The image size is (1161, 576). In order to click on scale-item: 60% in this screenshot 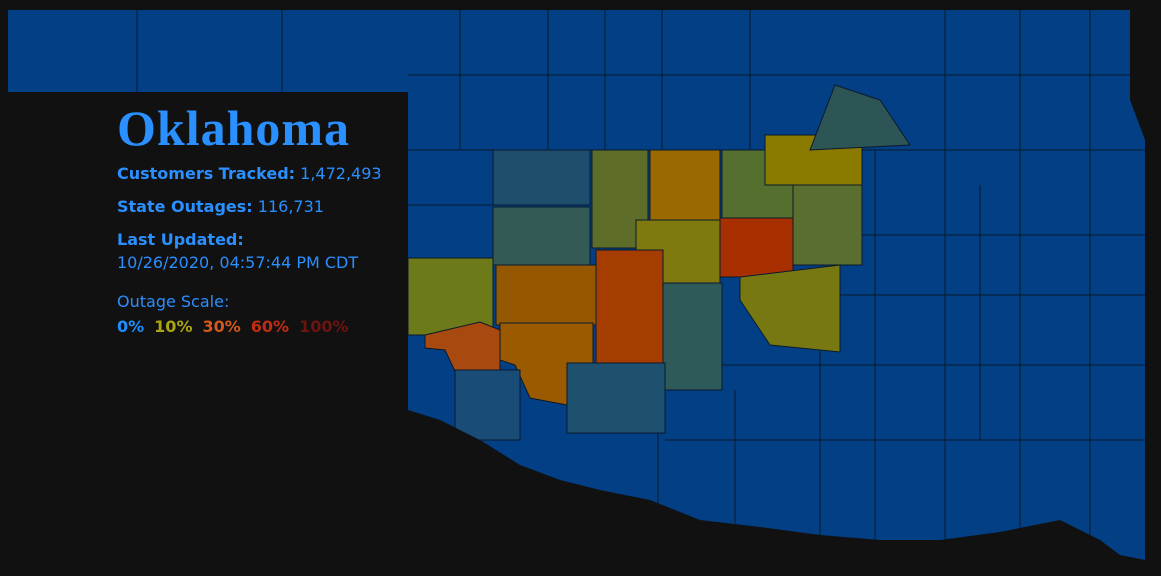, I will do `click(270, 326)`.